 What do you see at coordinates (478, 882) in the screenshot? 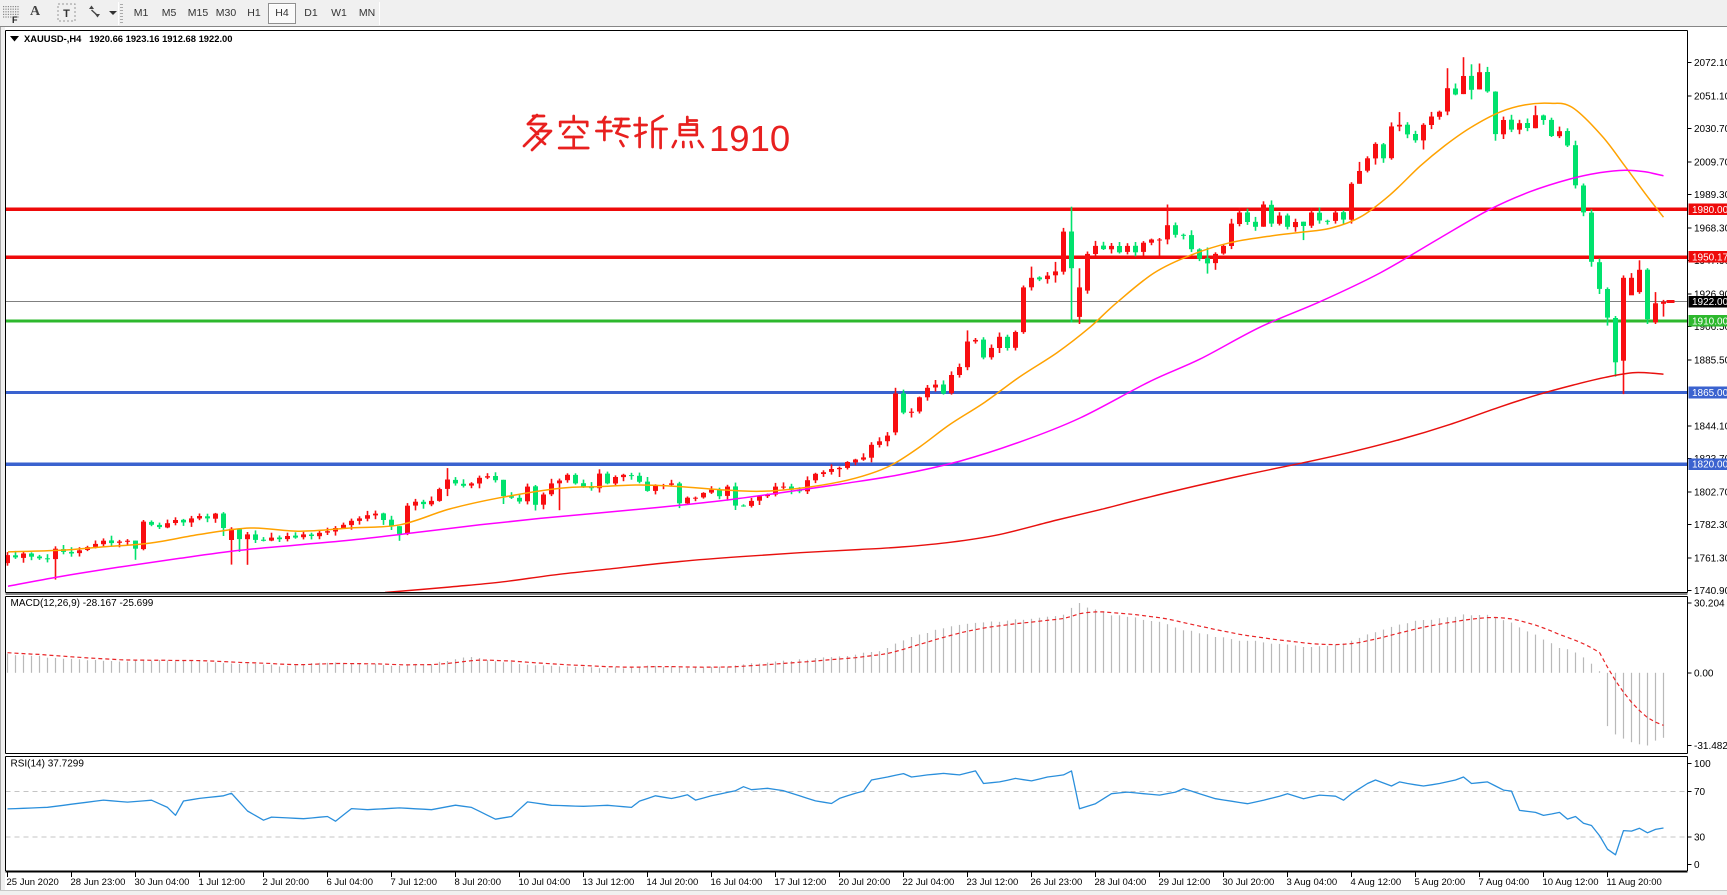
I see `svg-text: 8 Jul 20:00` at bounding box center [478, 882].